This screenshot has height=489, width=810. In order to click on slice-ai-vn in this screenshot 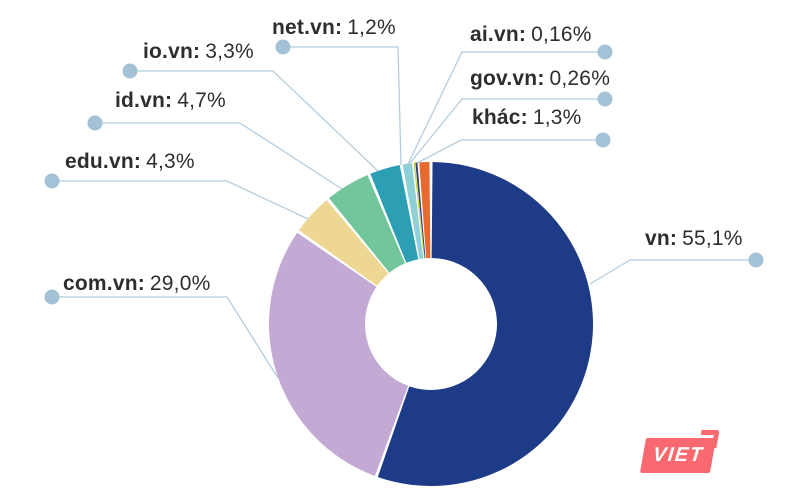, I will do `click(419, 210)`.